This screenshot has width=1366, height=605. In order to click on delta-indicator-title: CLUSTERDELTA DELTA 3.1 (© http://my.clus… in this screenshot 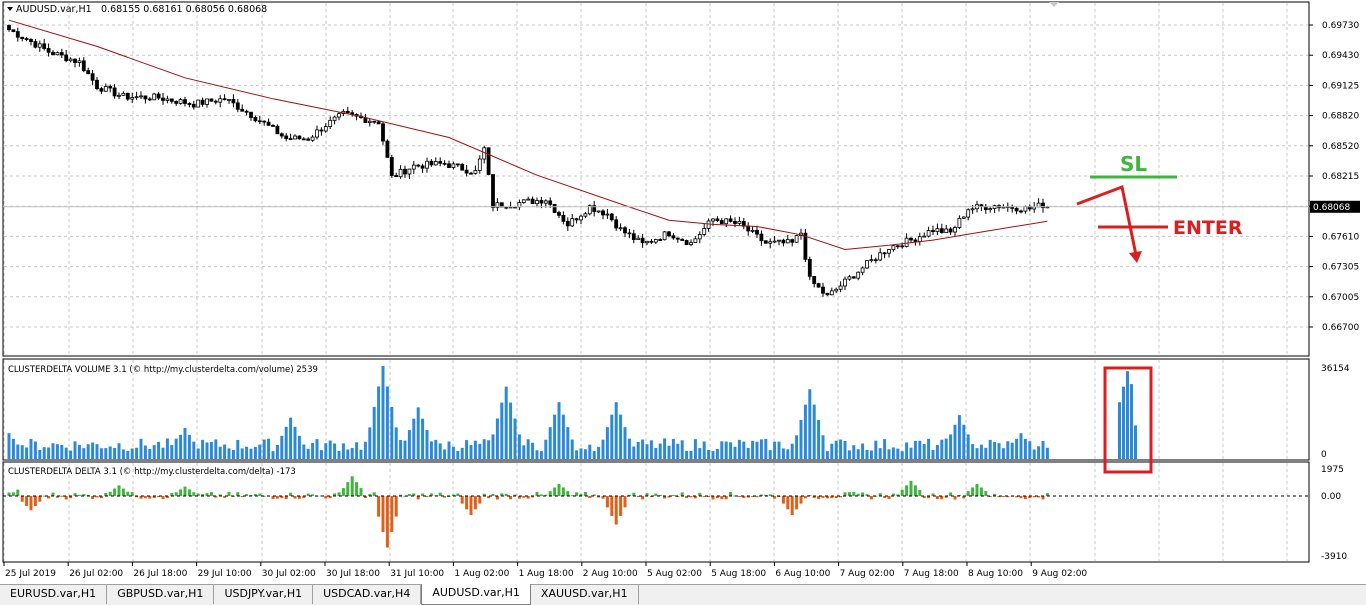, I will do `click(152, 472)`.